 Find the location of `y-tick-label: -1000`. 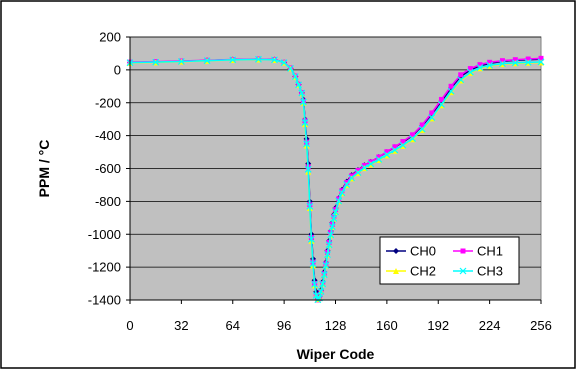

y-tick-label: -1000 is located at coordinates (104, 234).